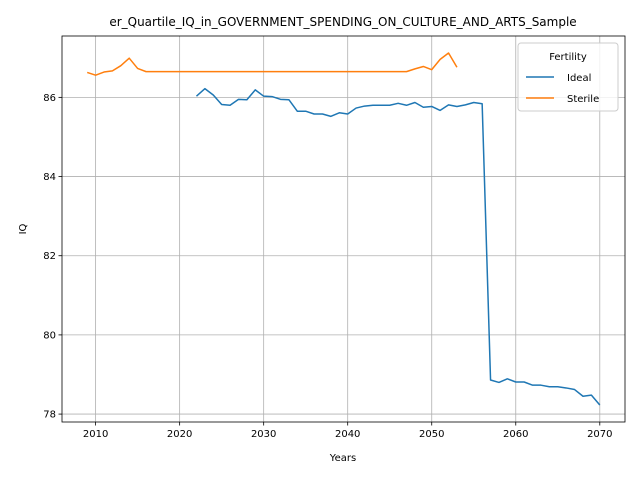  What do you see at coordinates (49, 415) in the screenshot?
I see `y-tick-label: 78` at bounding box center [49, 415].